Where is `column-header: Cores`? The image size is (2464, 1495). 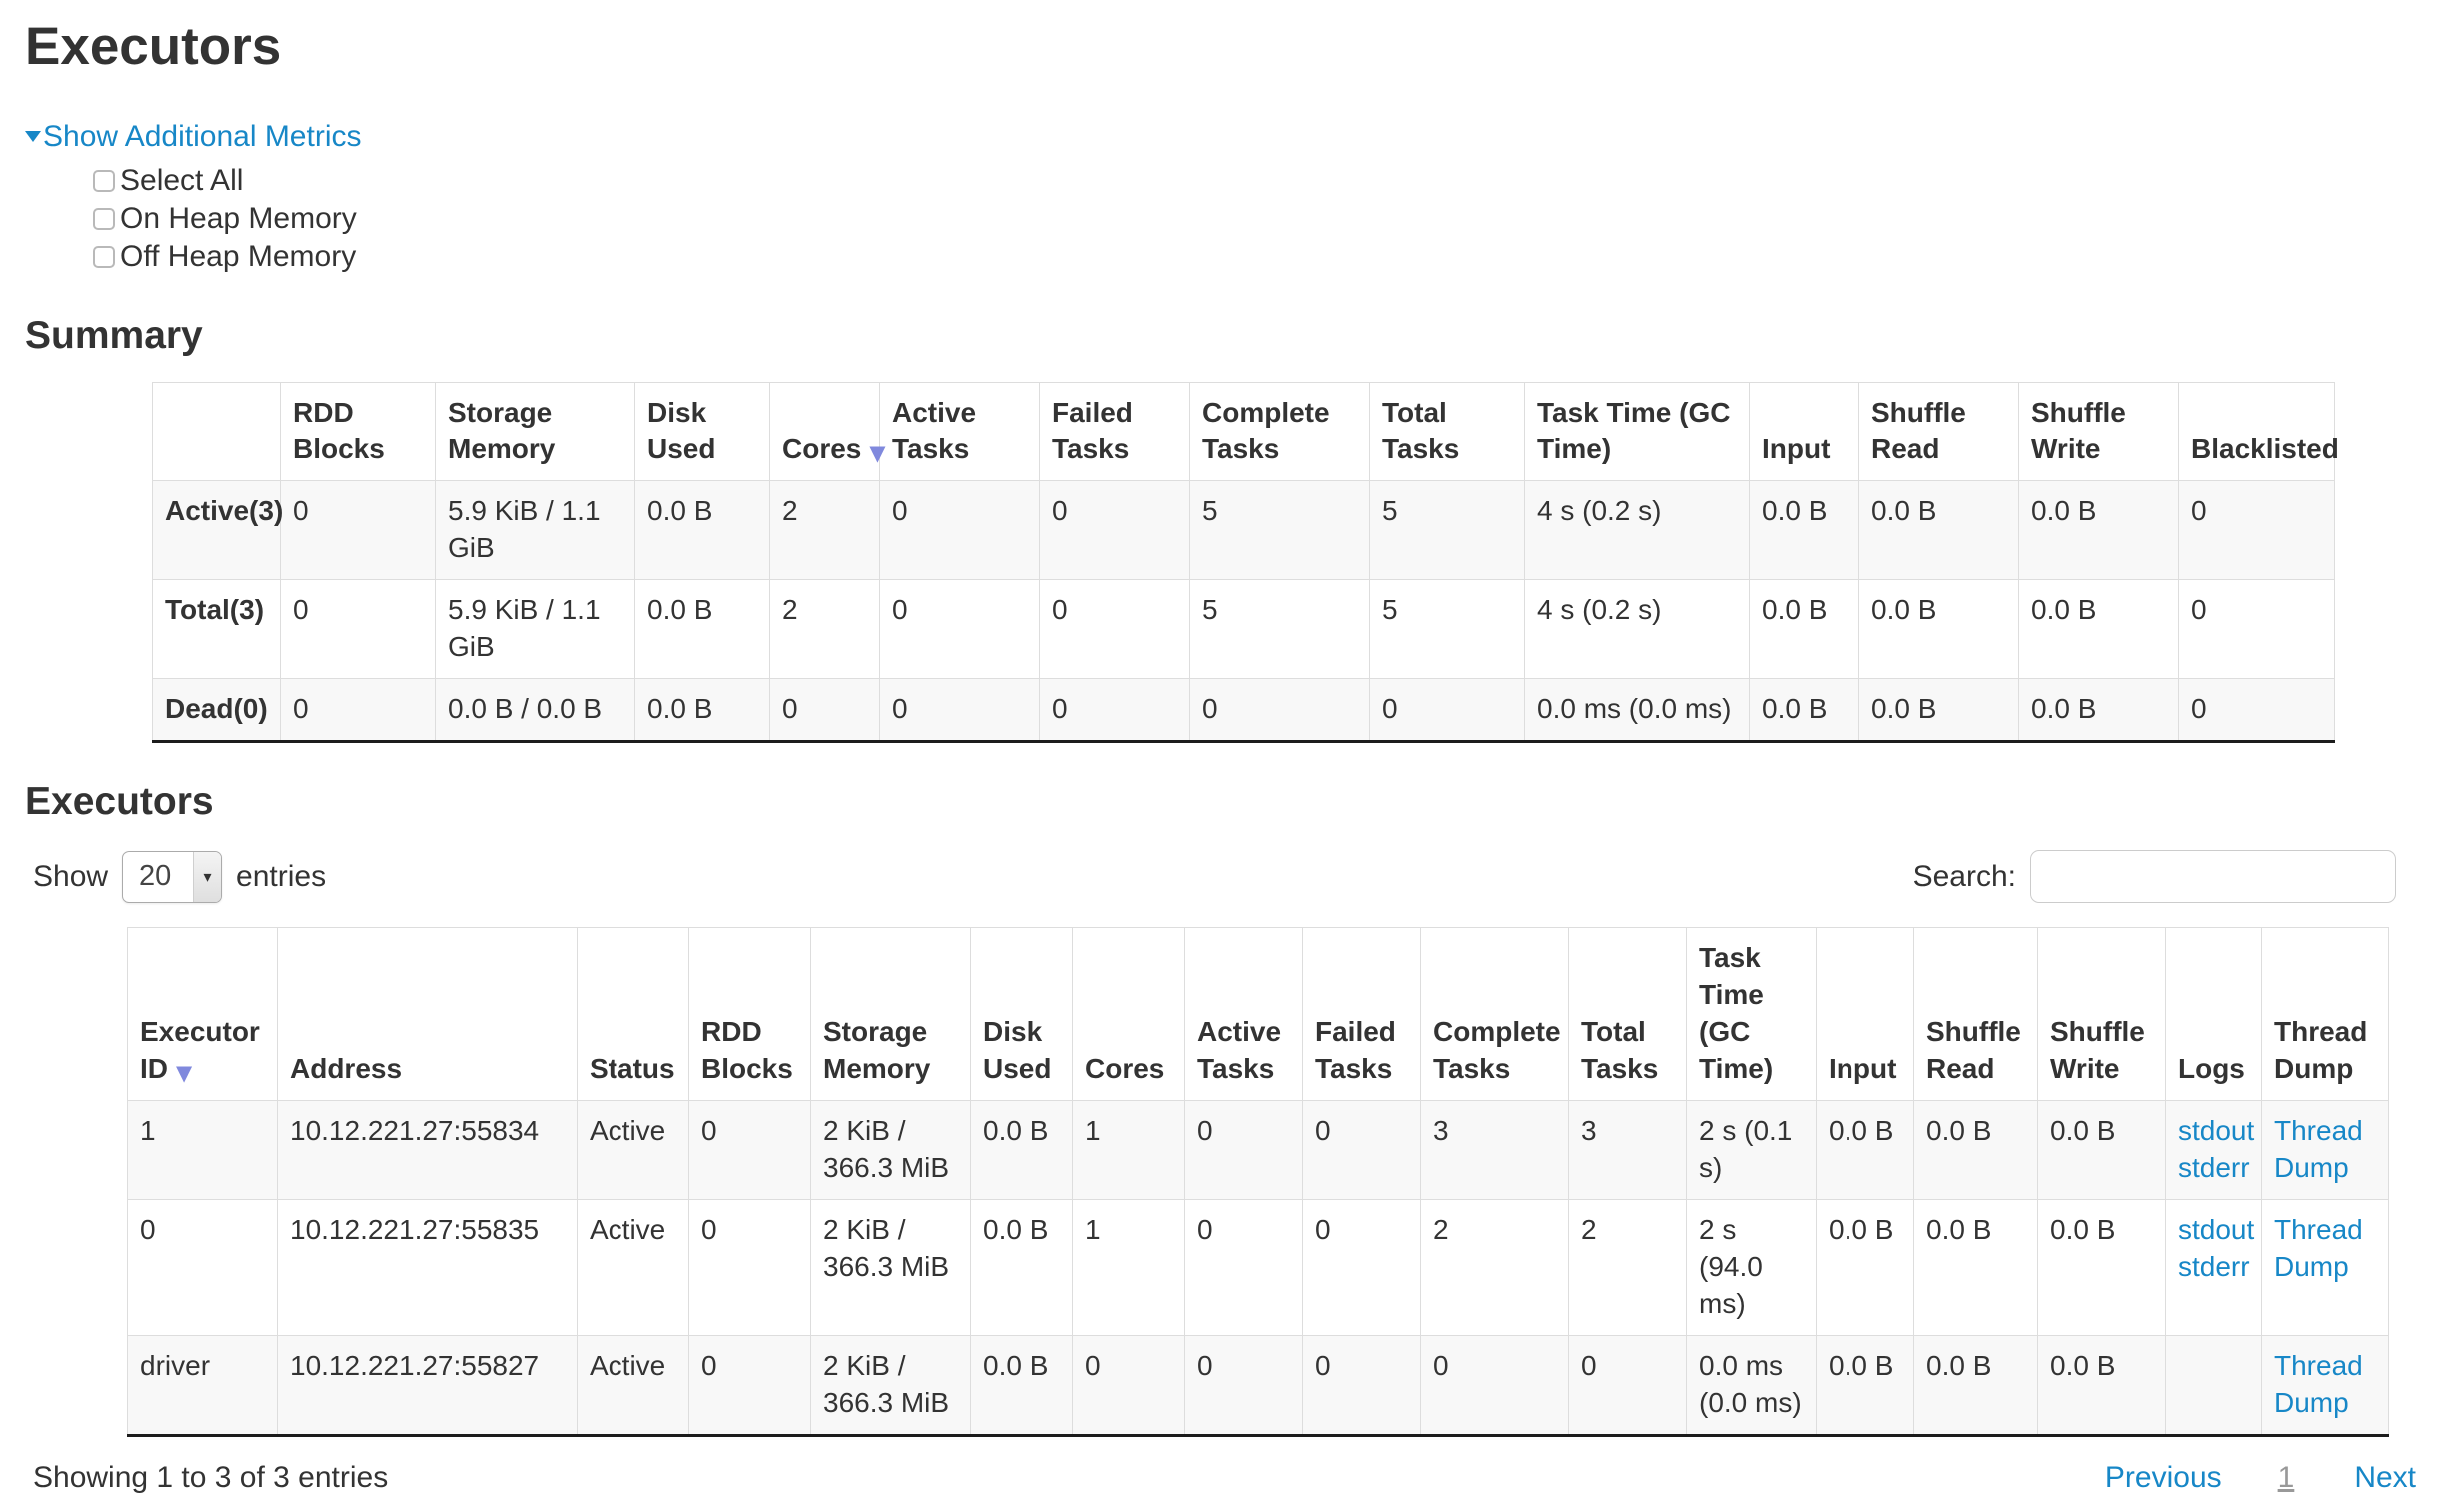
column-header: Cores is located at coordinates (1128, 1014).